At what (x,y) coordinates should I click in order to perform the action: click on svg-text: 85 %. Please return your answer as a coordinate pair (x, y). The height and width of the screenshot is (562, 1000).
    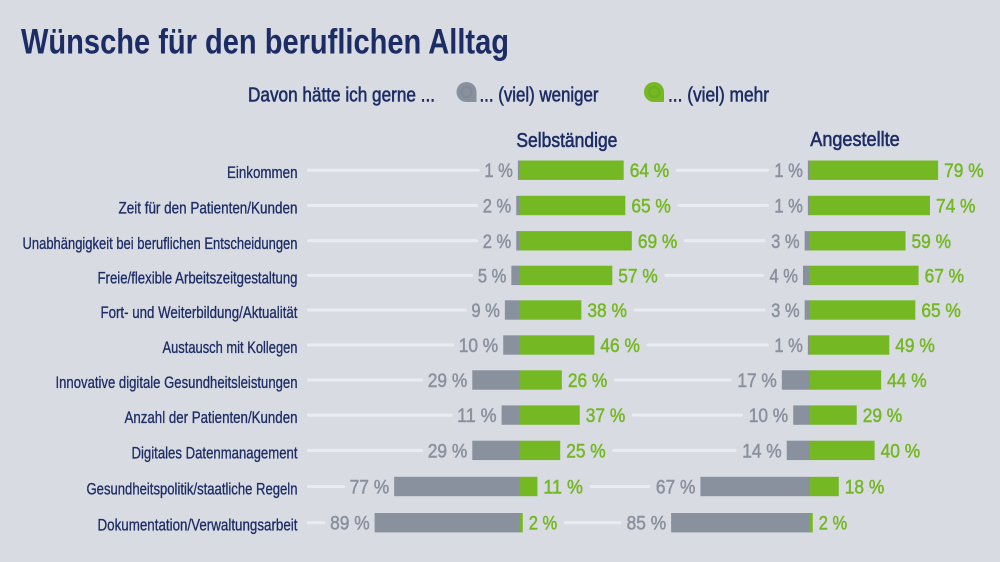
    Looking at the image, I should click on (647, 524).